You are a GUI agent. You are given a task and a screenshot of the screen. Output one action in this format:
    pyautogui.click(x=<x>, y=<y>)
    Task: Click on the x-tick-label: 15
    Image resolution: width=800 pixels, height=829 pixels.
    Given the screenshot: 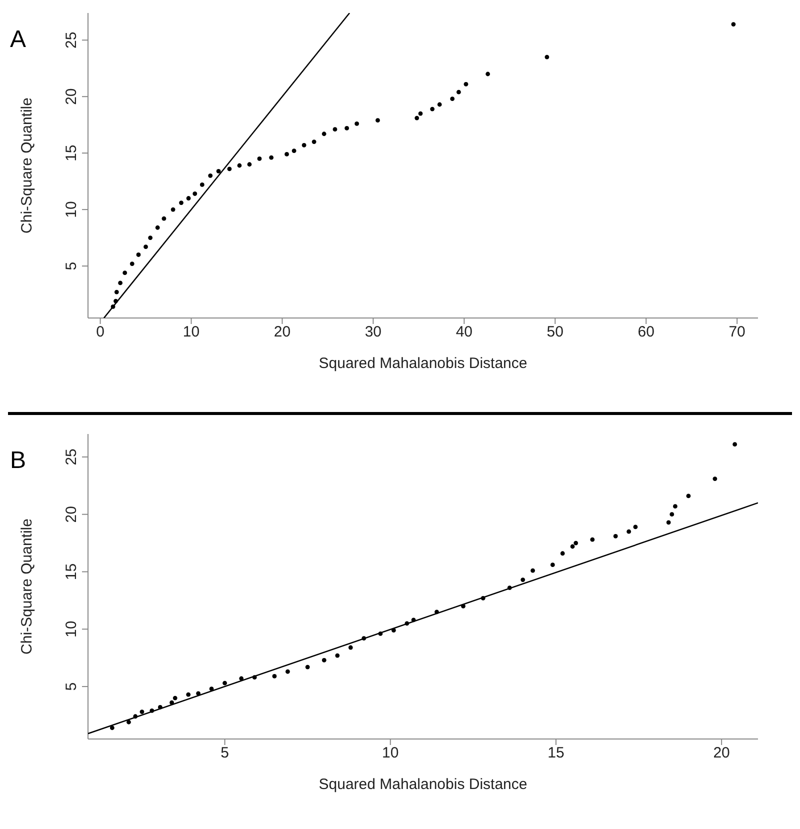 What is the action you would take?
    pyautogui.click(x=556, y=753)
    